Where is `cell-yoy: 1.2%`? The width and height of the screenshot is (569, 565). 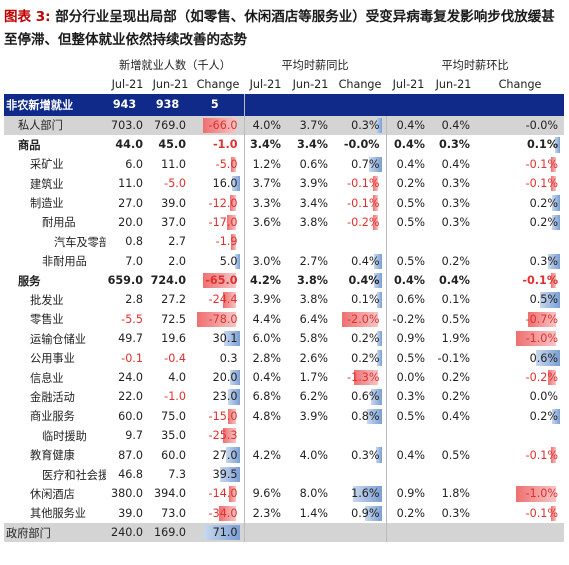
cell-yoy: 1.2% is located at coordinates (265, 164).